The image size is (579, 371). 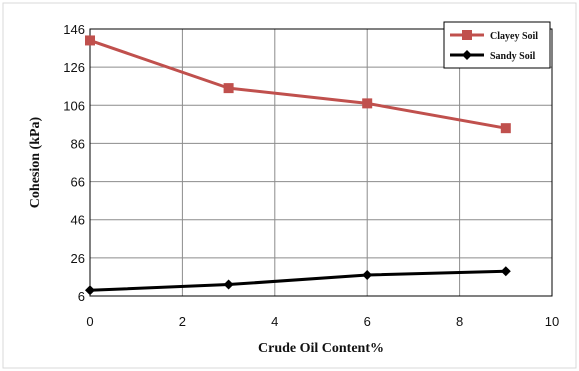 What do you see at coordinates (74, 29) in the screenshot?
I see `y-tick-label: 146` at bounding box center [74, 29].